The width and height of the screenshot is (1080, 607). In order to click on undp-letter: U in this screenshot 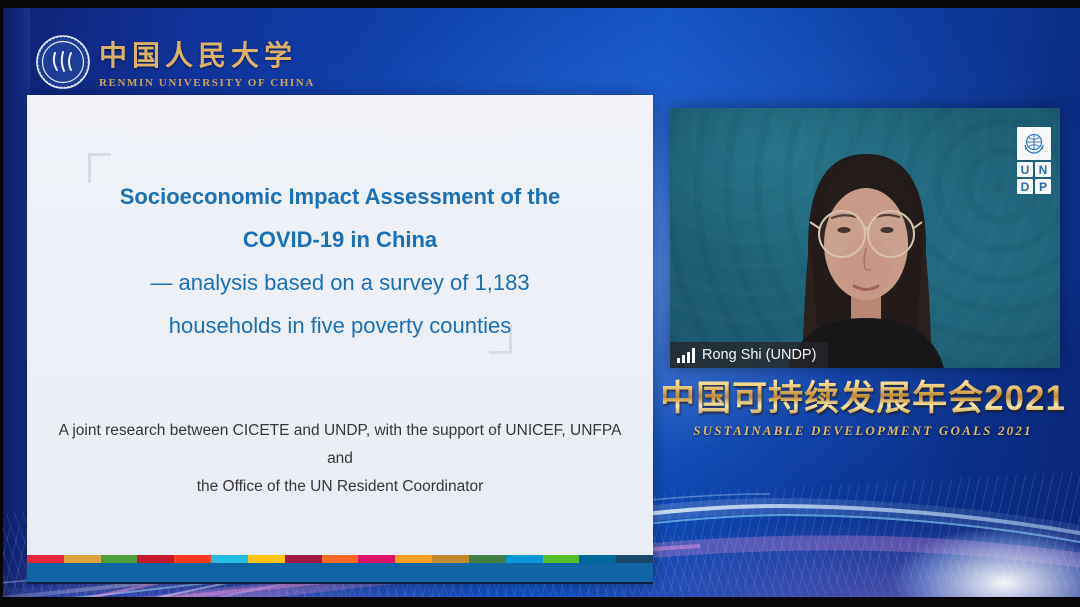, I will do `click(1025, 169)`.